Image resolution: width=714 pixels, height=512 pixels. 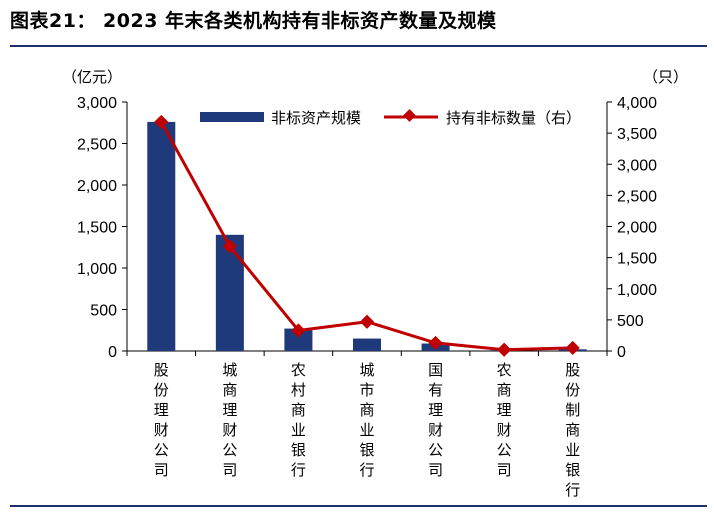 I want to click on right-tick-label: 2,500, so click(x=637, y=196).